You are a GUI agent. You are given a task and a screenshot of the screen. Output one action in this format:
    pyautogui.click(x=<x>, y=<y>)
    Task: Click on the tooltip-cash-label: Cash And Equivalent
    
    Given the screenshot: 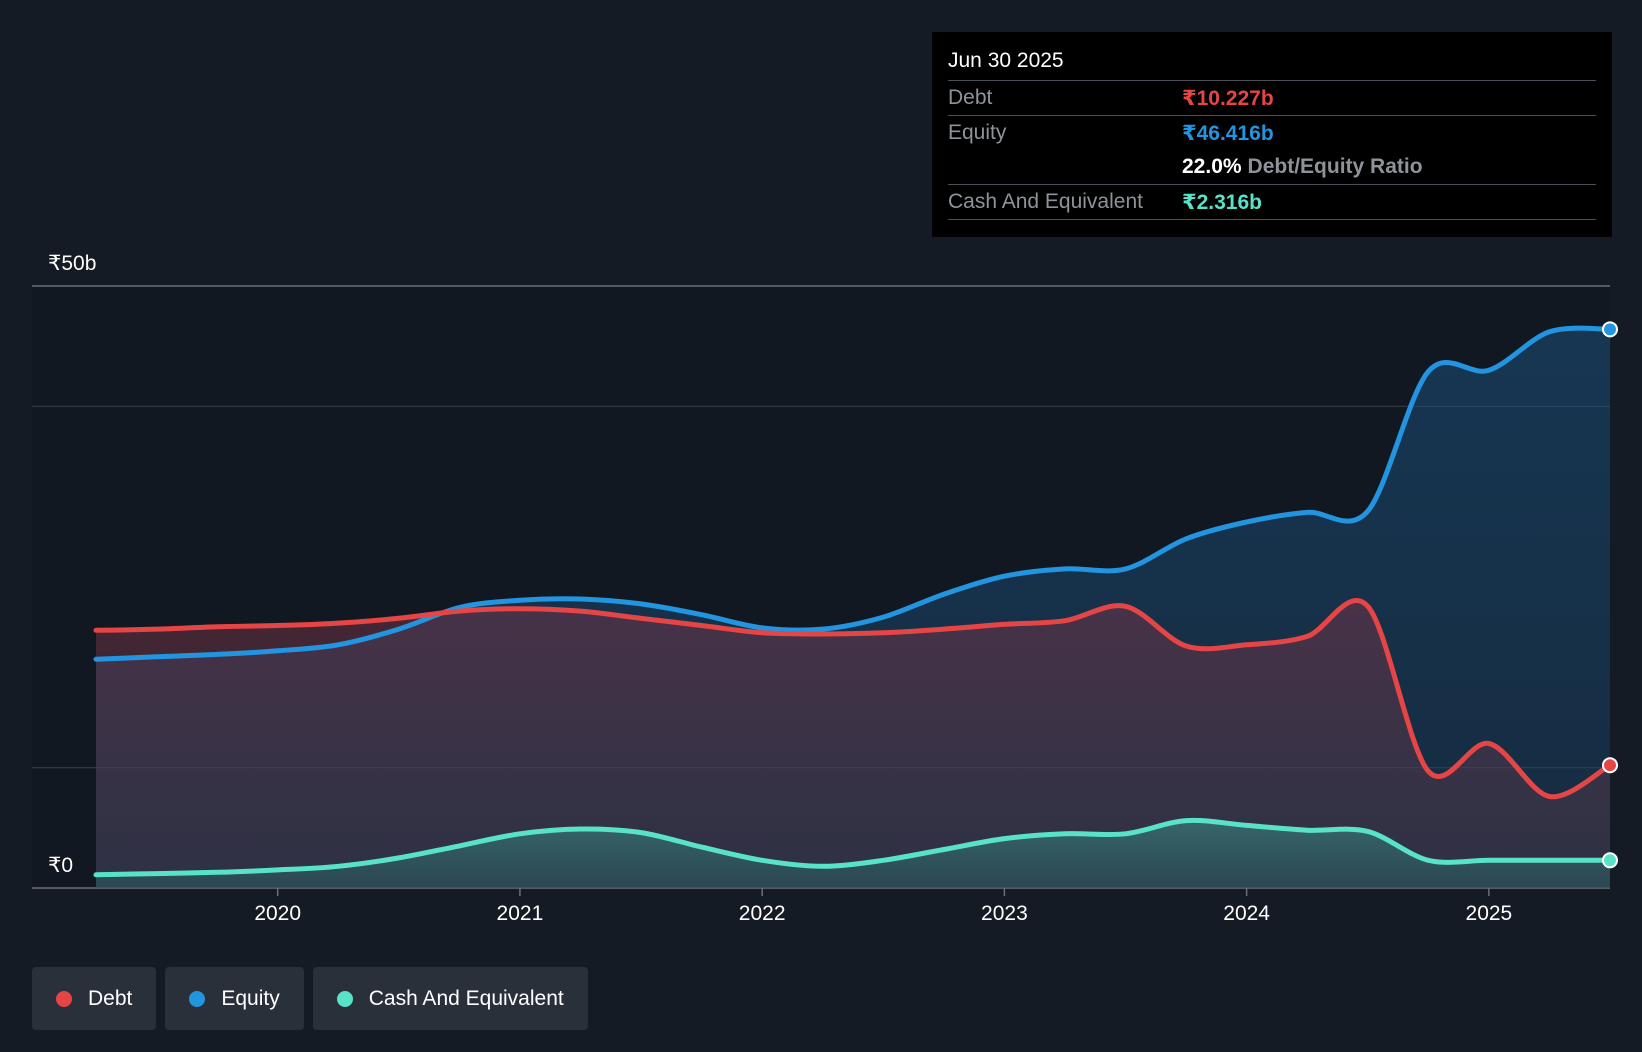 What is the action you would take?
    pyautogui.click(x=1045, y=201)
    